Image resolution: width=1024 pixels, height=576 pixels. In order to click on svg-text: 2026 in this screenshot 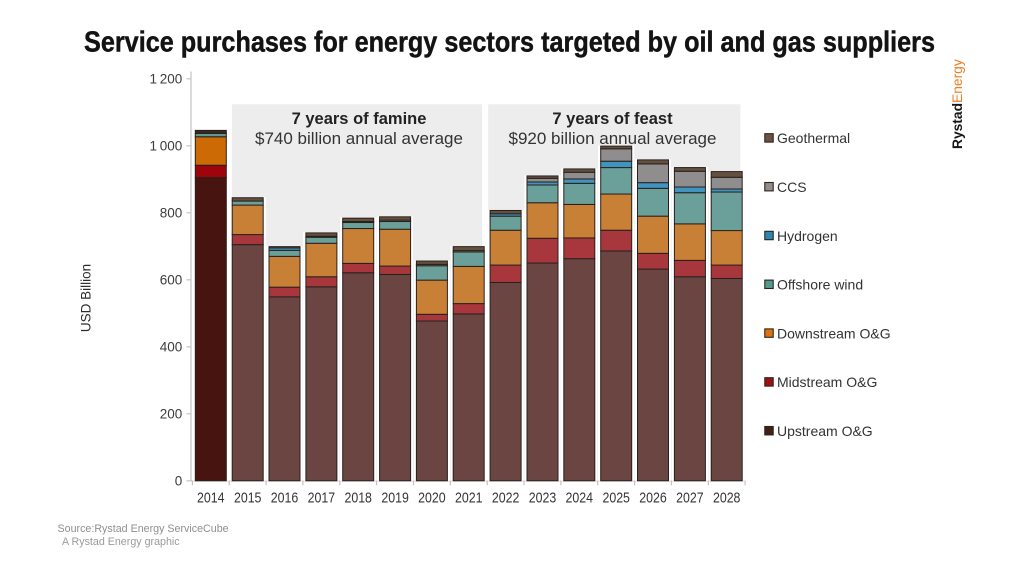, I will do `click(653, 499)`.